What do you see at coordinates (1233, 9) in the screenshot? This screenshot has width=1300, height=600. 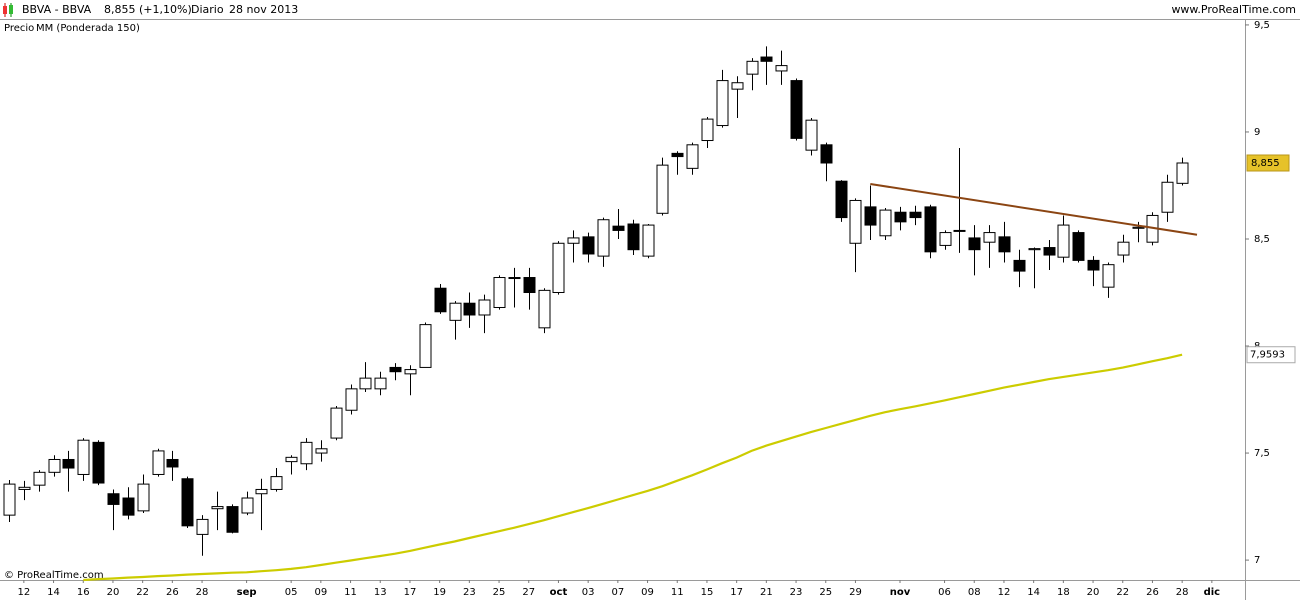 I see `source: www.ProRealTime.com` at bounding box center [1233, 9].